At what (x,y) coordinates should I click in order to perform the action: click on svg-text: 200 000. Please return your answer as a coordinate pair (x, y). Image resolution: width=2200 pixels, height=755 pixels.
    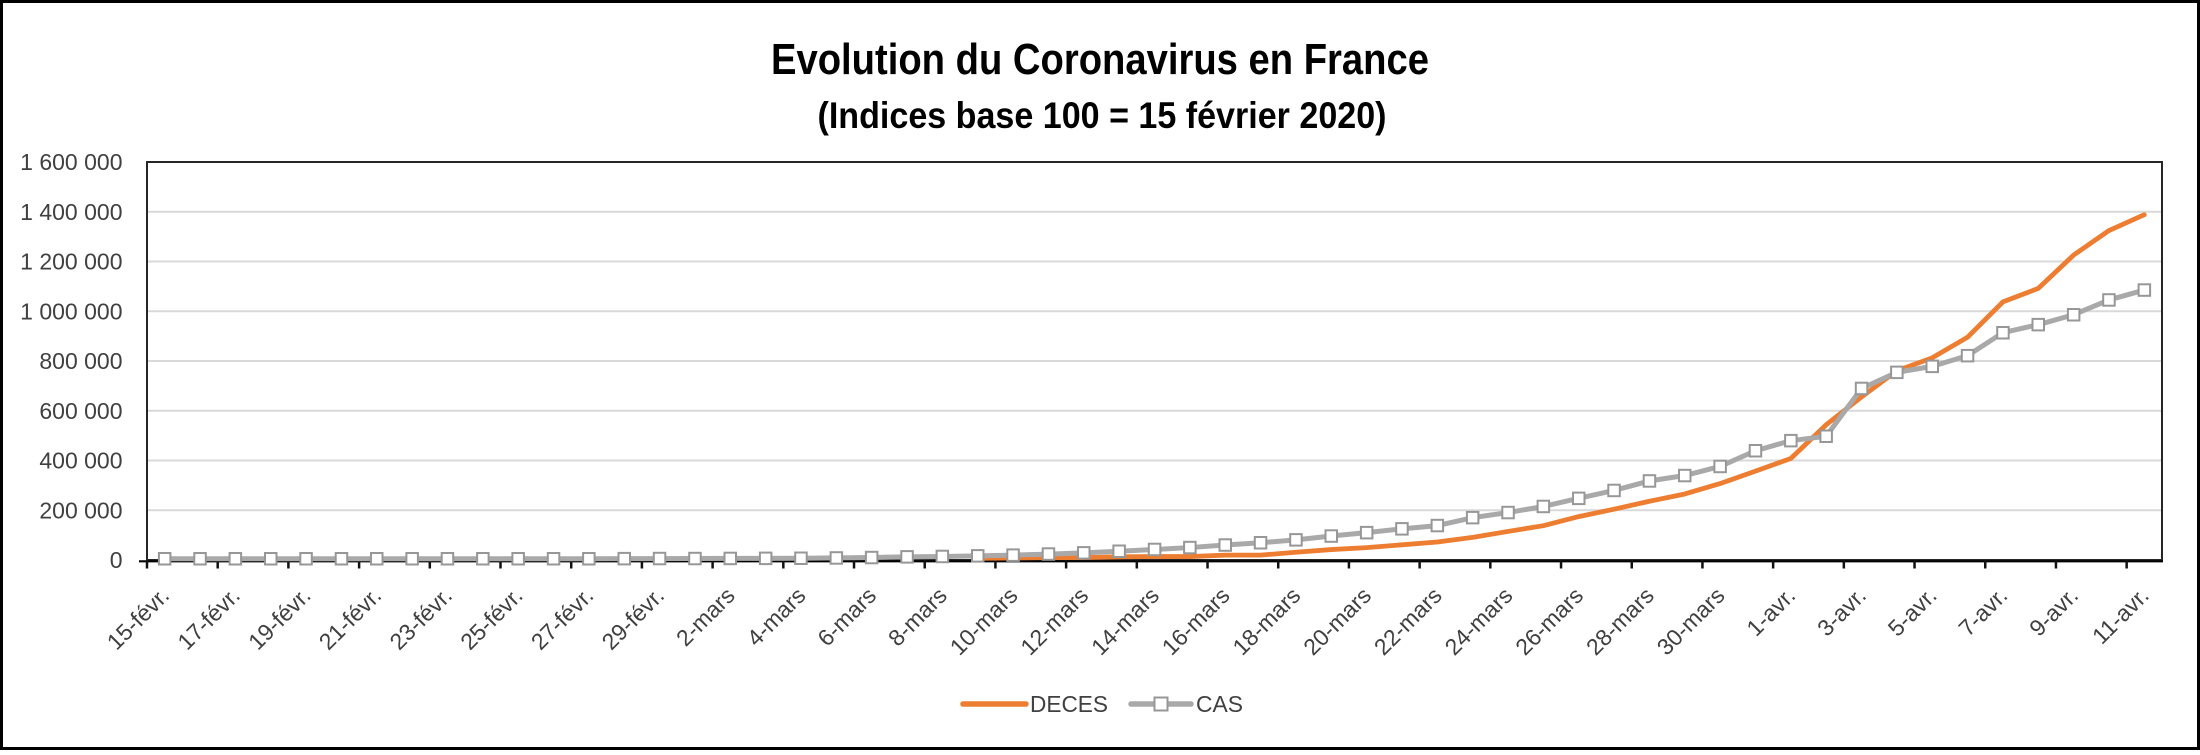
    Looking at the image, I should click on (80, 511).